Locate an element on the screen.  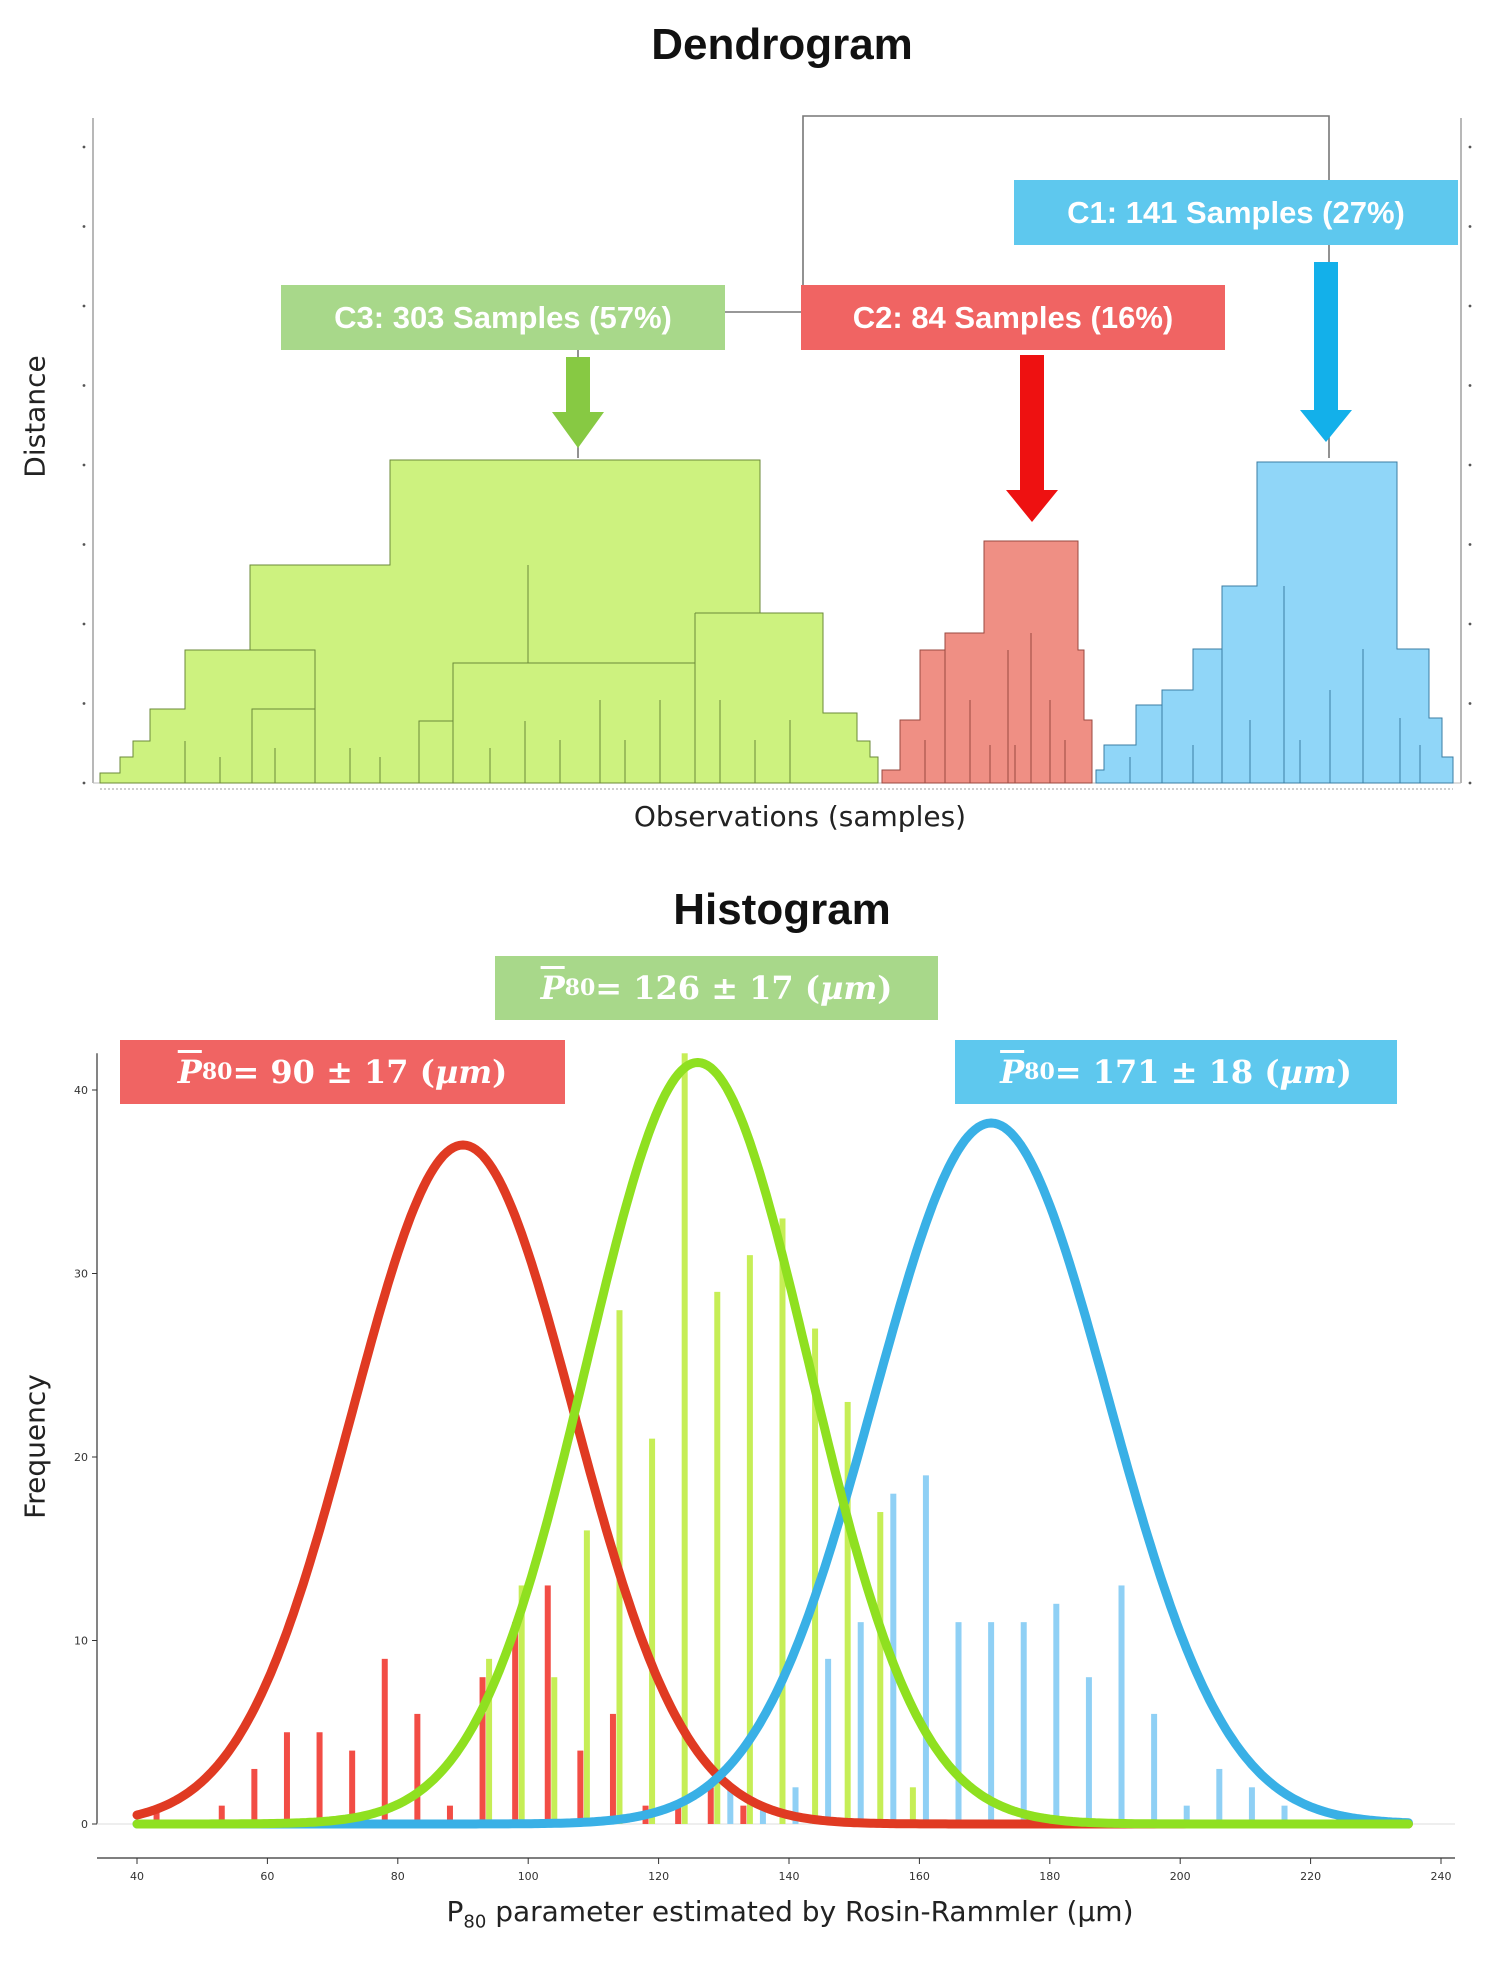
y-tick-label: 10 is located at coordinates (81, 1641).